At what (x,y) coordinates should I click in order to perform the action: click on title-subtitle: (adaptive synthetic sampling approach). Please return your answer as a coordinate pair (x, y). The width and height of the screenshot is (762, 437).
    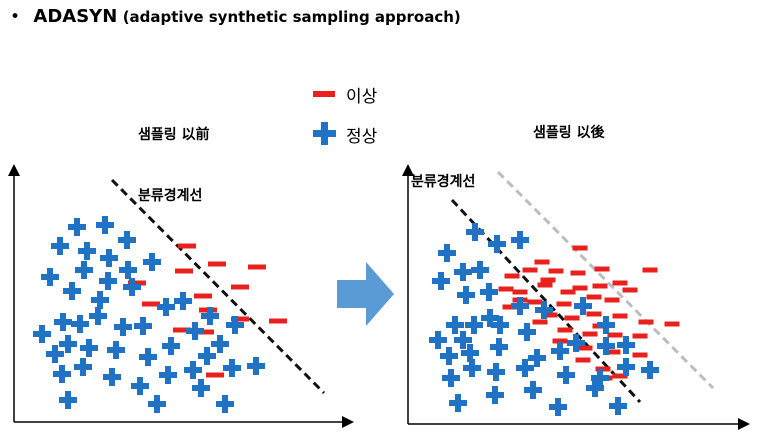
    Looking at the image, I should click on (291, 17).